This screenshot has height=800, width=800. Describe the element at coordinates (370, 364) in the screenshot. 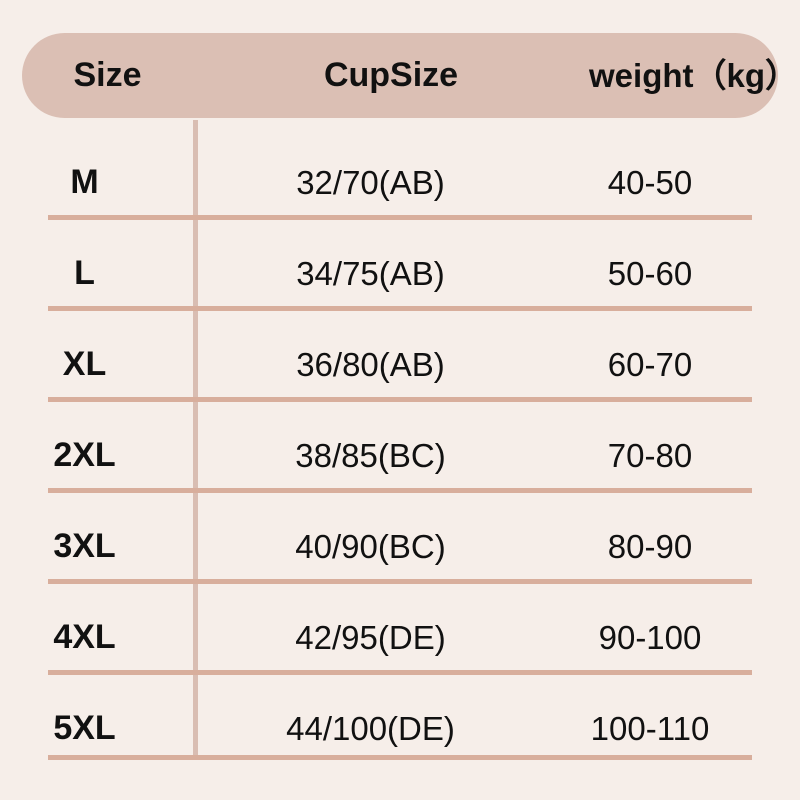

I see `cell-cupsize: 36/80(AB)` at that location.